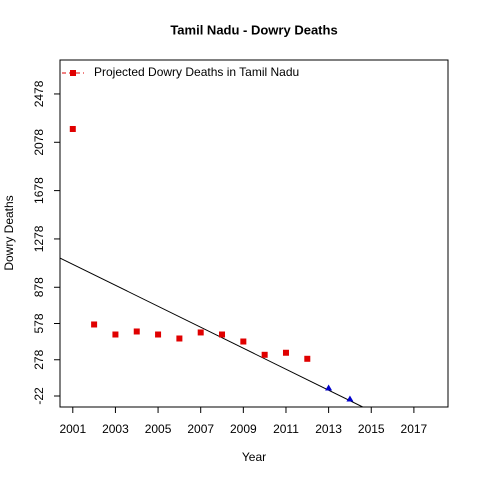 The height and width of the screenshot is (480, 480). What do you see at coordinates (39, 142) in the screenshot?
I see `y-tick-label: 2078` at bounding box center [39, 142].